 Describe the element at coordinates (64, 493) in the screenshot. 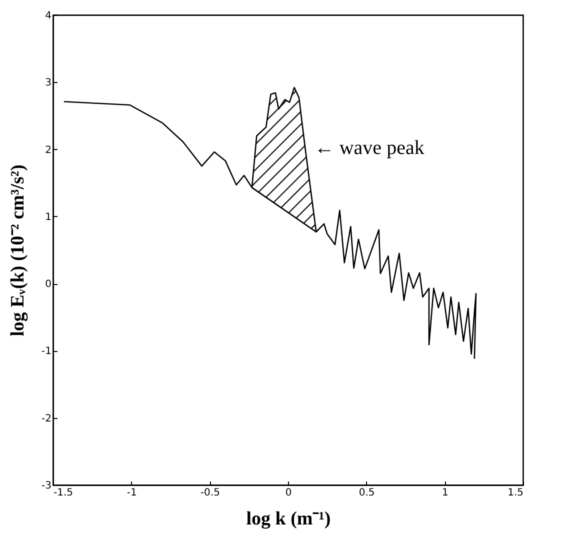

I see `x-tick-label: -1.5` at that location.